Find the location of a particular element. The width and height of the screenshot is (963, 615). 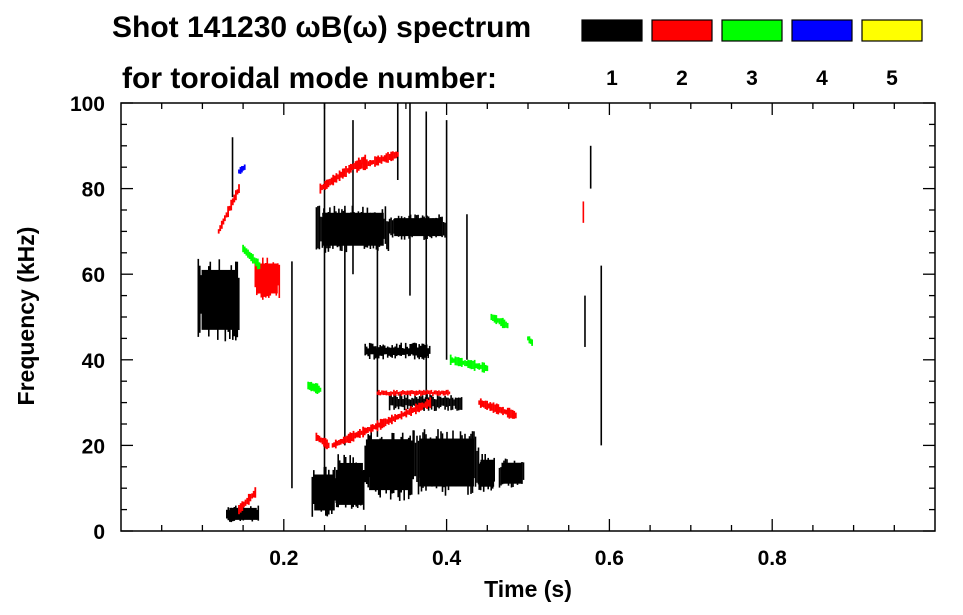

x-tick-label: 0.4 is located at coordinates (447, 558).